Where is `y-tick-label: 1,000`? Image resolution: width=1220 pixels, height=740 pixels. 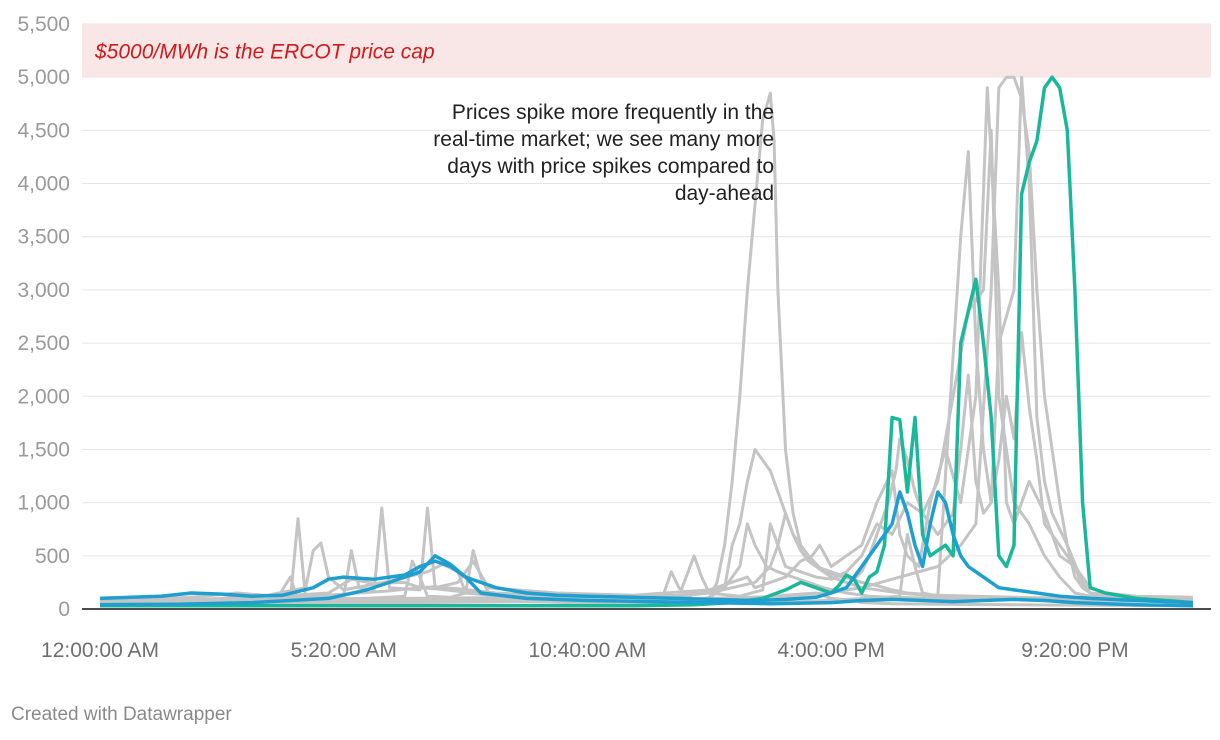
y-tick-label: 1,000 is located at coordinates (43, 503).